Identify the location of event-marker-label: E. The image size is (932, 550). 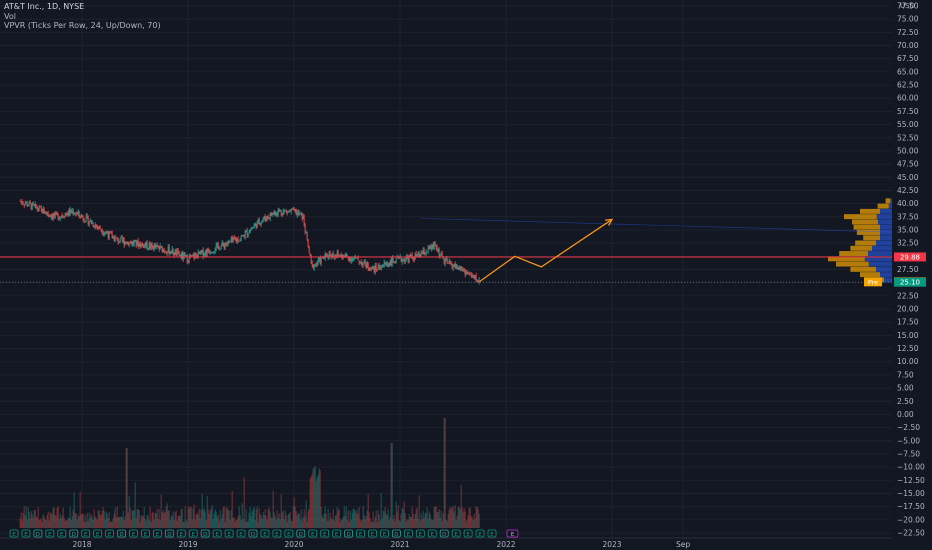
(468, 535).